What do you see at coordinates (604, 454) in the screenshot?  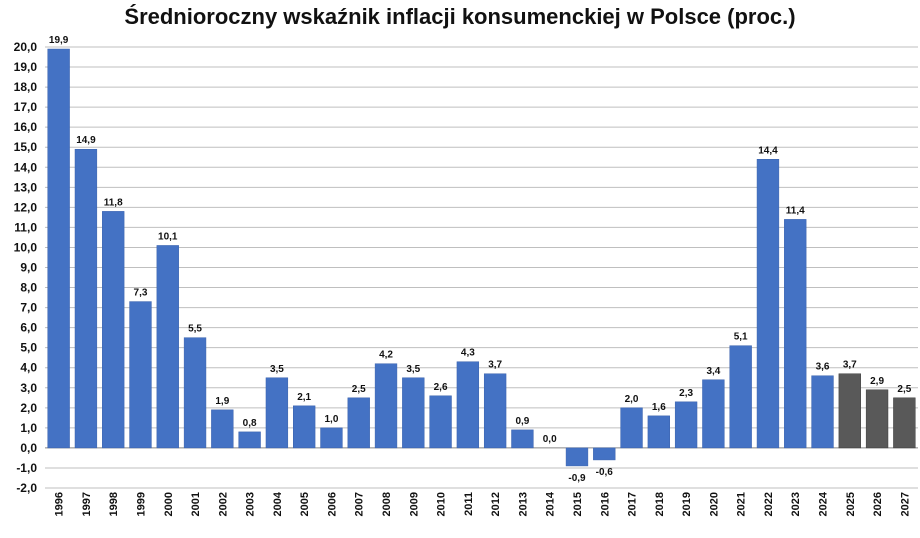 I see `bar-2016` at bounding box center [604, 454].